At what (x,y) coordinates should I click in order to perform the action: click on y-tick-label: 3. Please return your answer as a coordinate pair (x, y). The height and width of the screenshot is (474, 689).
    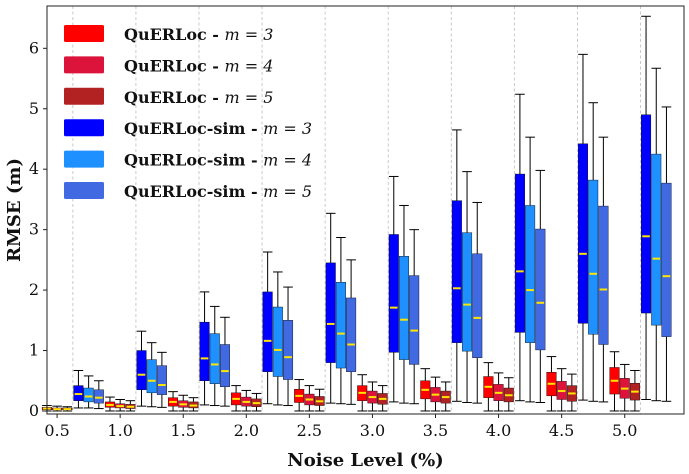
    Looking at the image, I should click on (34, 229).